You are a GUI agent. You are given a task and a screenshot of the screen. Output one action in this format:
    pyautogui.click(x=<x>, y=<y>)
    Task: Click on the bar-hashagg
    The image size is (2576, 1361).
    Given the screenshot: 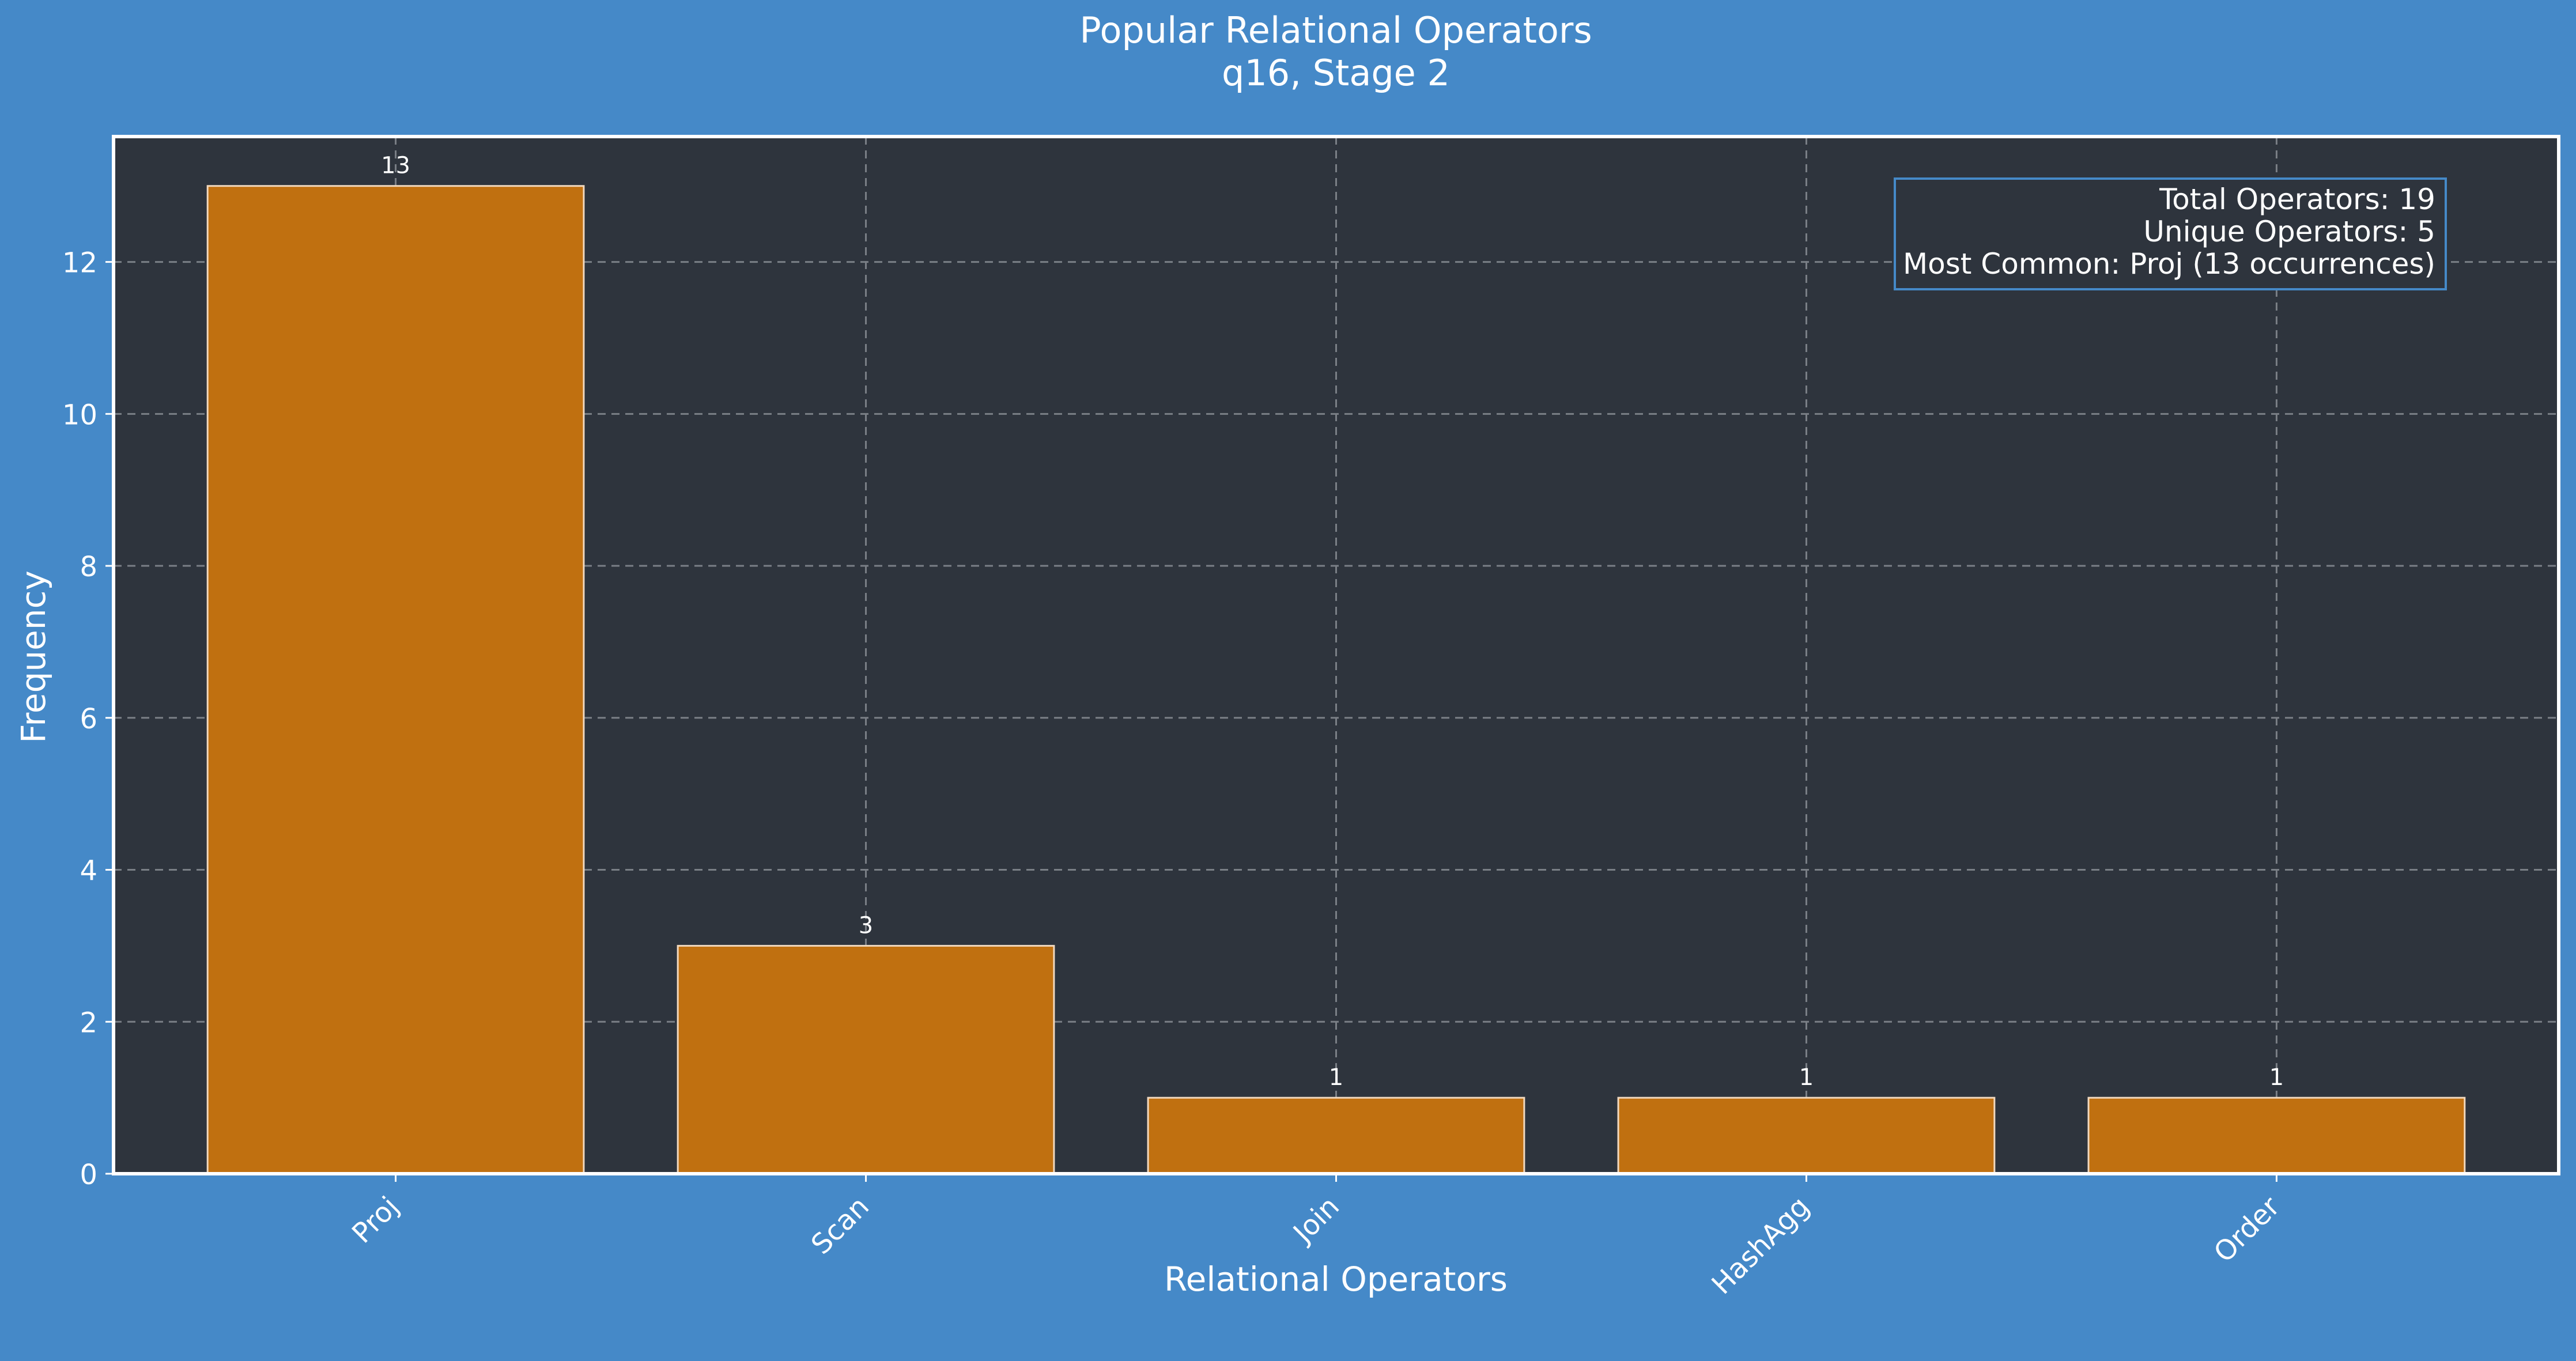 What is the action you would take?
    pyautogui.click(x=1806, y=1136)
    